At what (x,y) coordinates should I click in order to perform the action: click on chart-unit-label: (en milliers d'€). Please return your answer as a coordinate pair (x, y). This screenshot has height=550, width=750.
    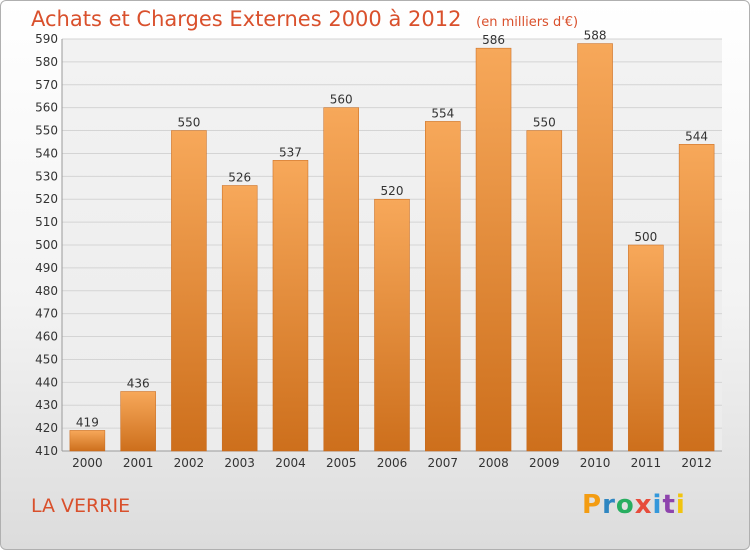
    Looking at the image, I should click on (527, 22).